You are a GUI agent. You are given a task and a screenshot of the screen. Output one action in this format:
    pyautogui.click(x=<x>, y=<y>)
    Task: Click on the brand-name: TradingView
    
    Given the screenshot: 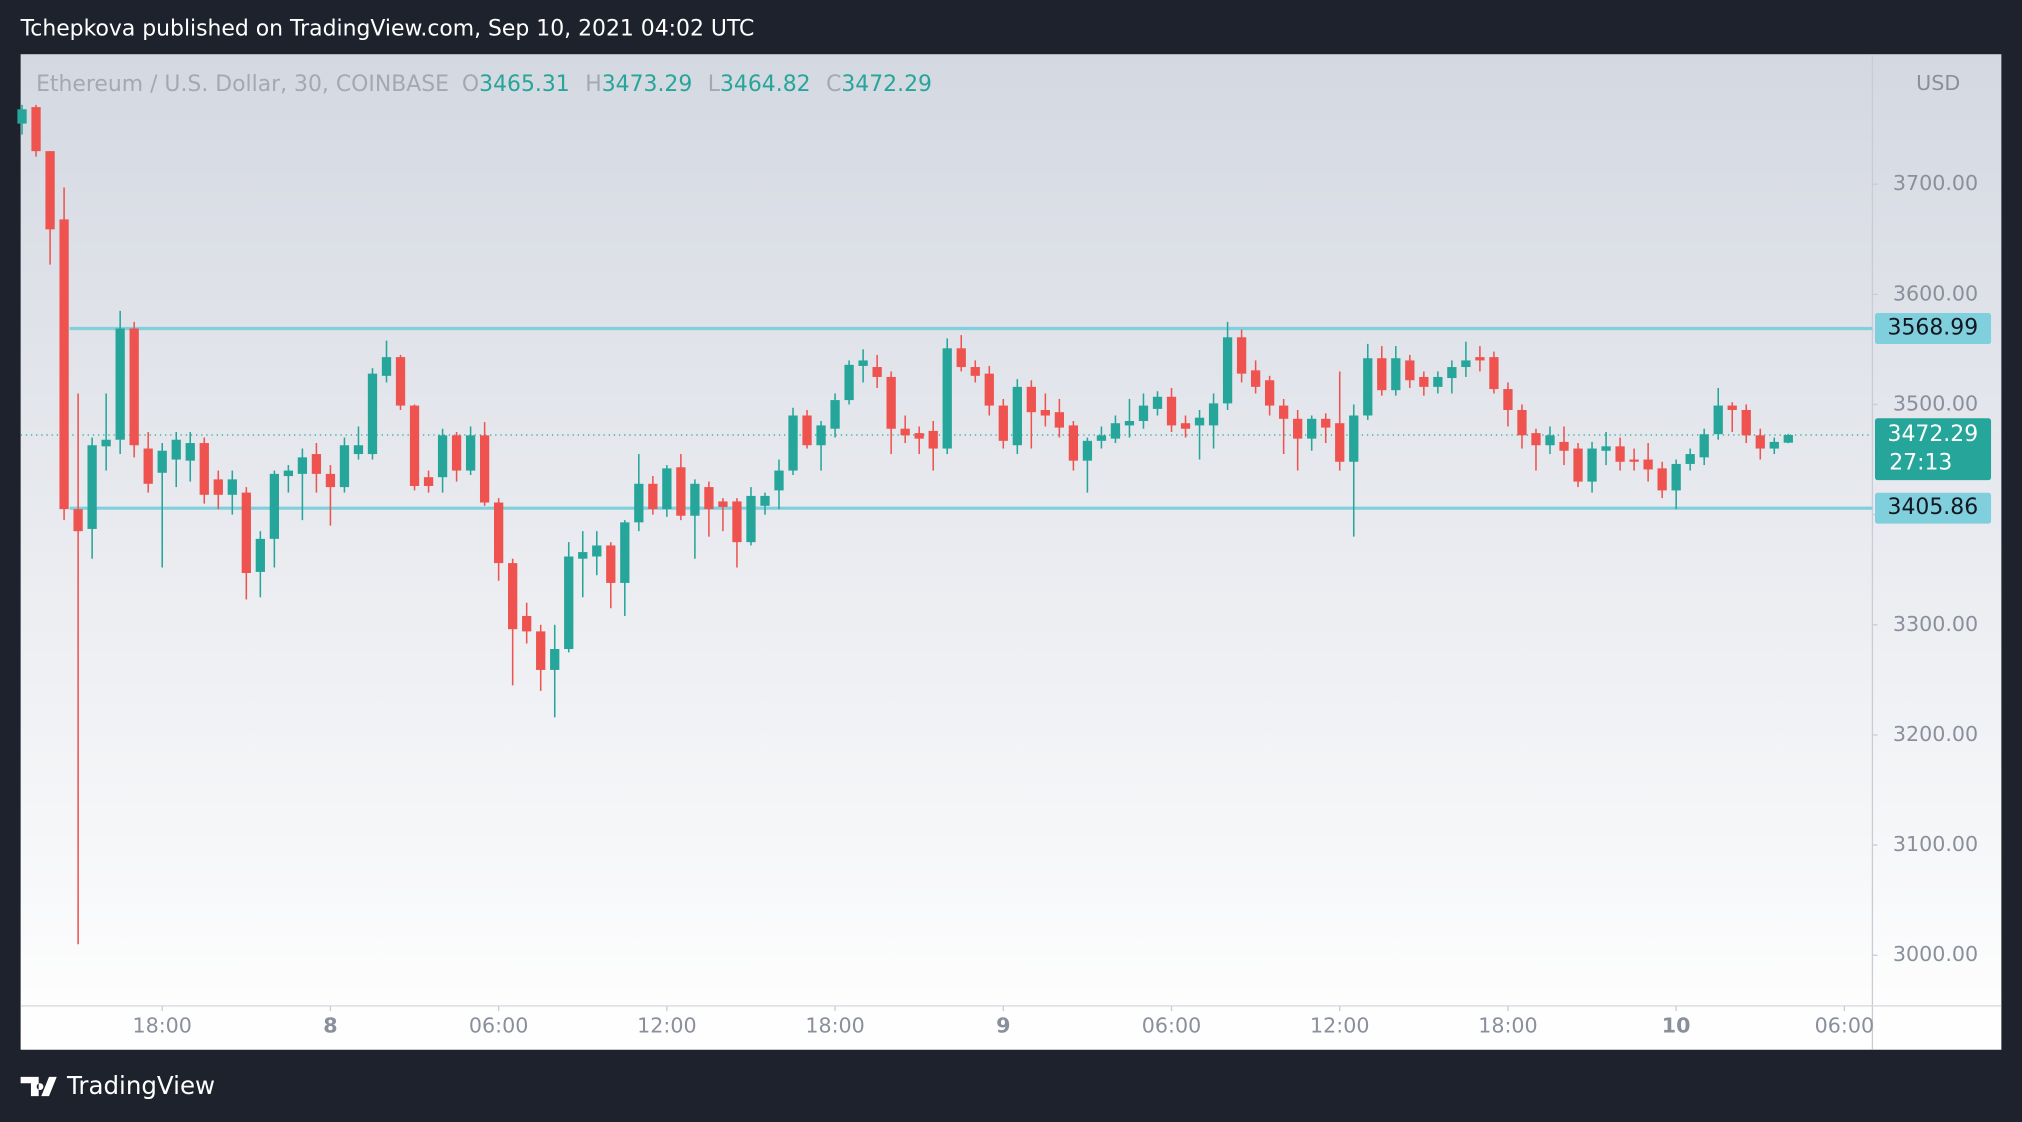 What is the action you would take?
    pyautogui.click(x=140, y=1085)
    